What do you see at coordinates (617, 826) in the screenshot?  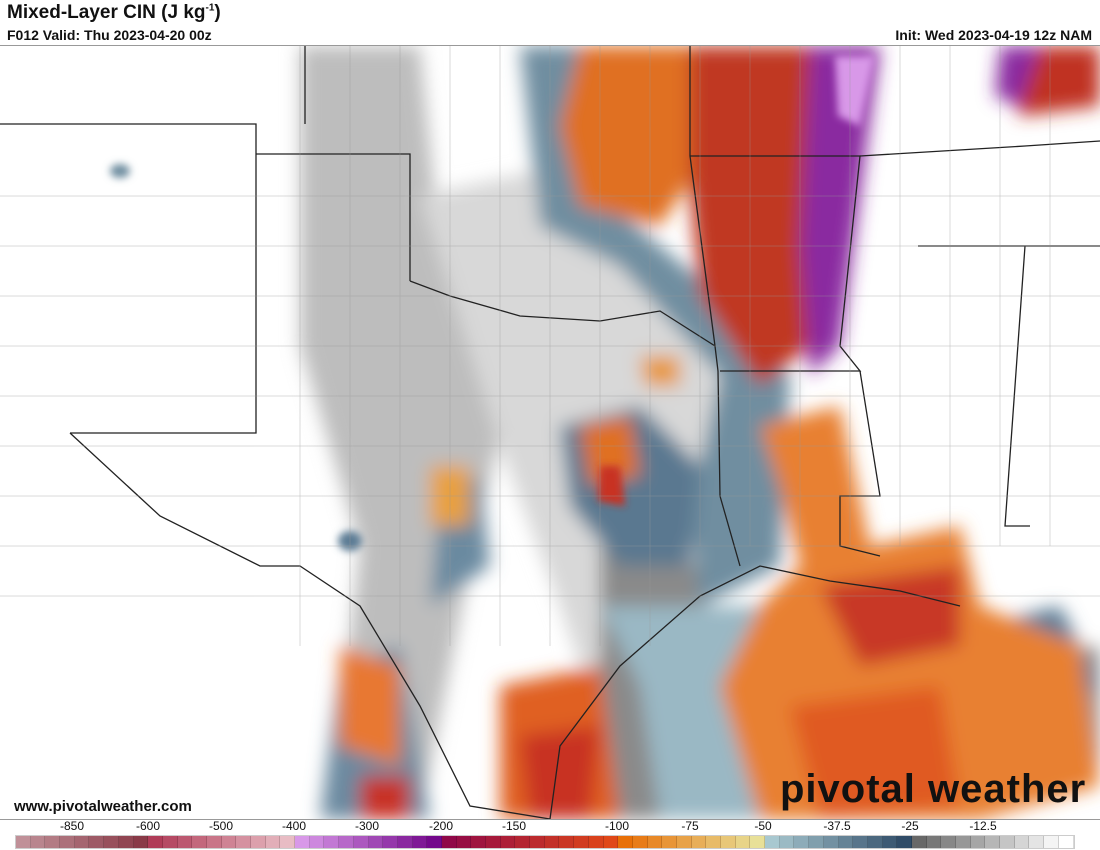 I see `colorbar-tick-label: -100` at bounding box center [617, 826].